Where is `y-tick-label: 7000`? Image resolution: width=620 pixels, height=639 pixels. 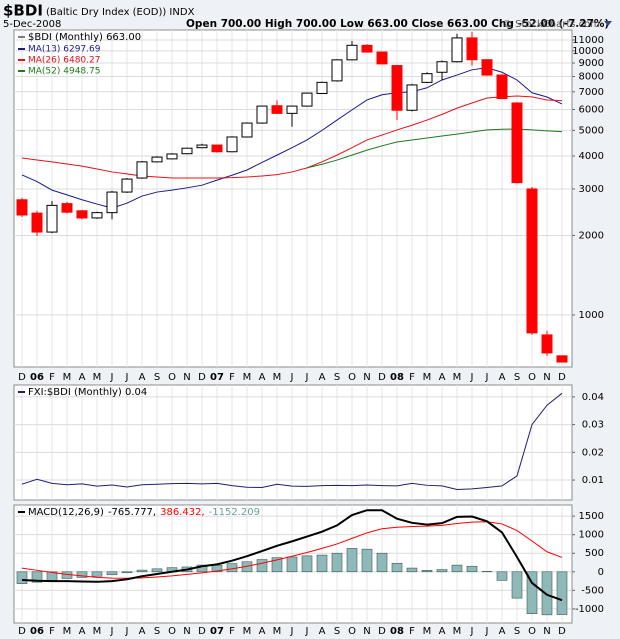
y-tick-label: 7000 is located at coordinates (591, 92).